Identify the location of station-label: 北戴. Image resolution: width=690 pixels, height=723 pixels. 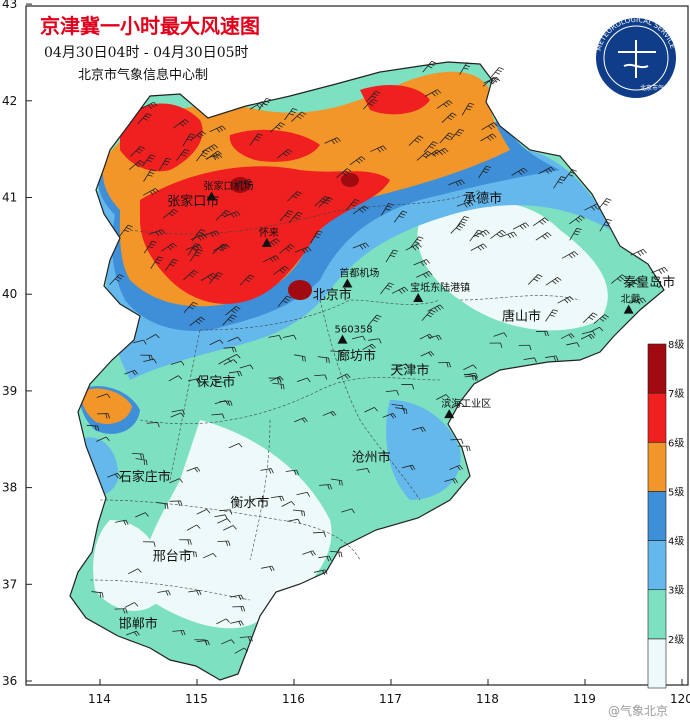
(631, 299).